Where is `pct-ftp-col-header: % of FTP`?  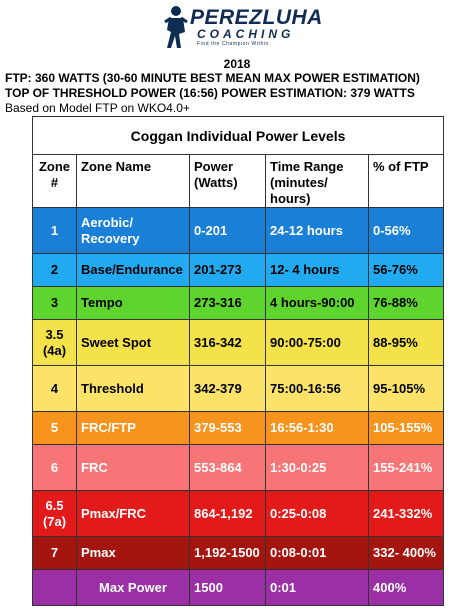
pct-ftp-col-header: % of FTP is located at coordinates (406, 181).